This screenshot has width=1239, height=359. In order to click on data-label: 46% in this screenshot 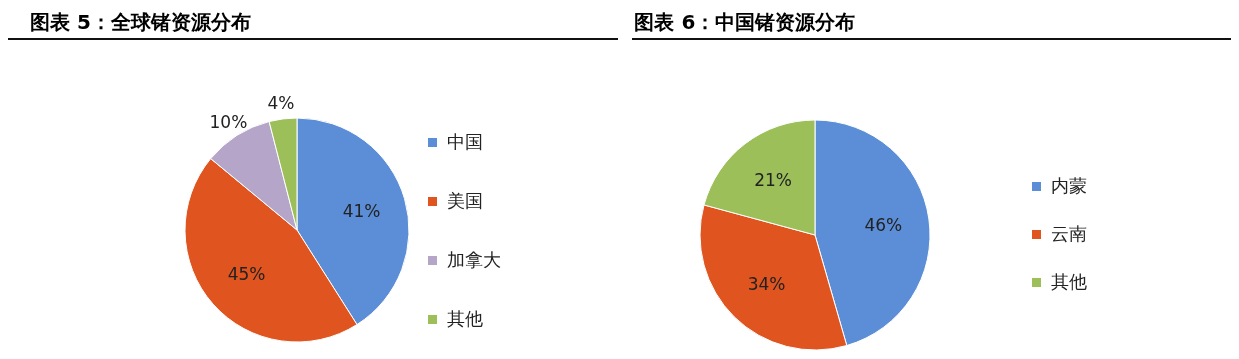, I will do `click(883, 225)`.